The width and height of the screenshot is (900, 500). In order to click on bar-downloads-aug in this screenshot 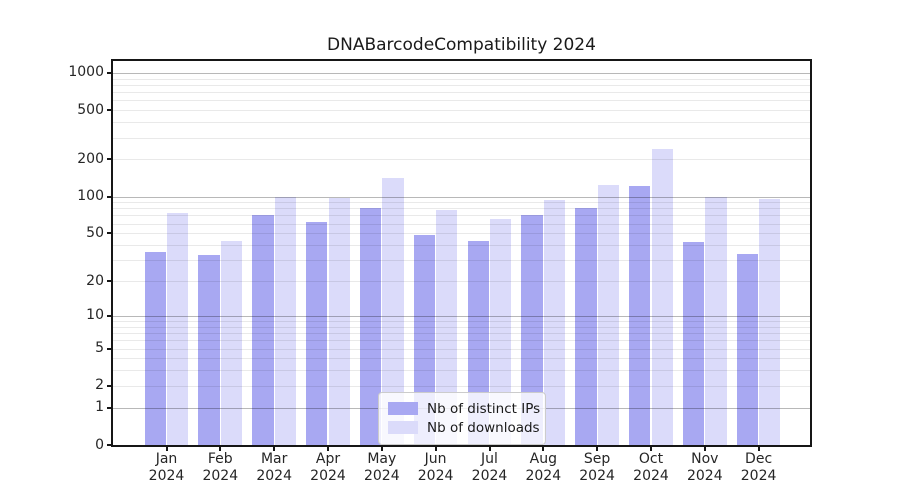, I will do `click(554, 322)`.